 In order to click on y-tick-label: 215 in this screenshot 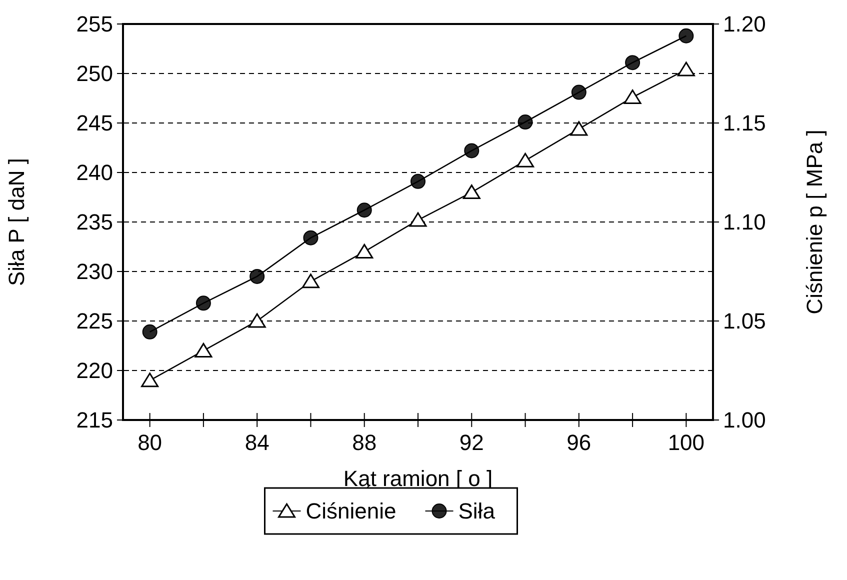, I will do `click(94, 420)`.